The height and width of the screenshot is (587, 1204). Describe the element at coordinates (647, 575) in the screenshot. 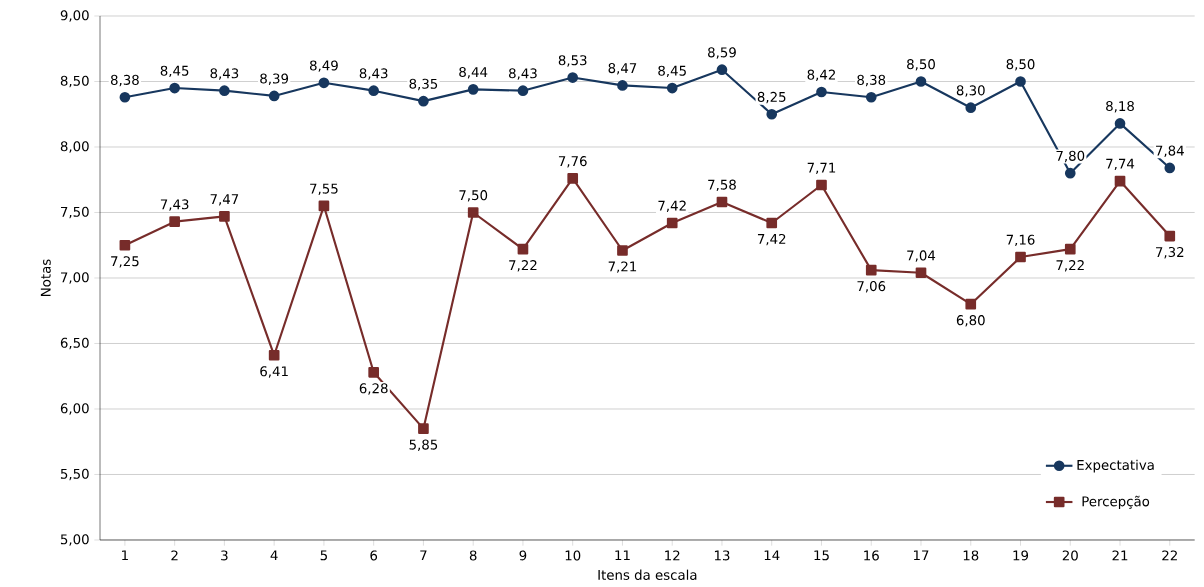

I see `x-axis-title: Itens da escala` at that location.